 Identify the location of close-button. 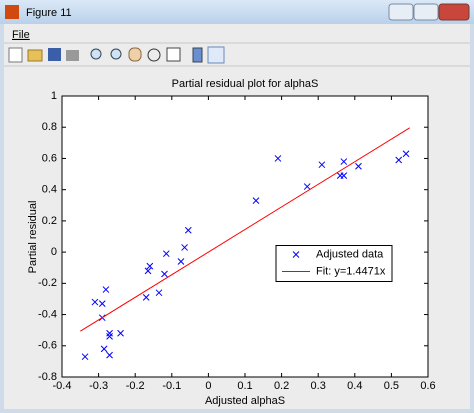
(454, 12).